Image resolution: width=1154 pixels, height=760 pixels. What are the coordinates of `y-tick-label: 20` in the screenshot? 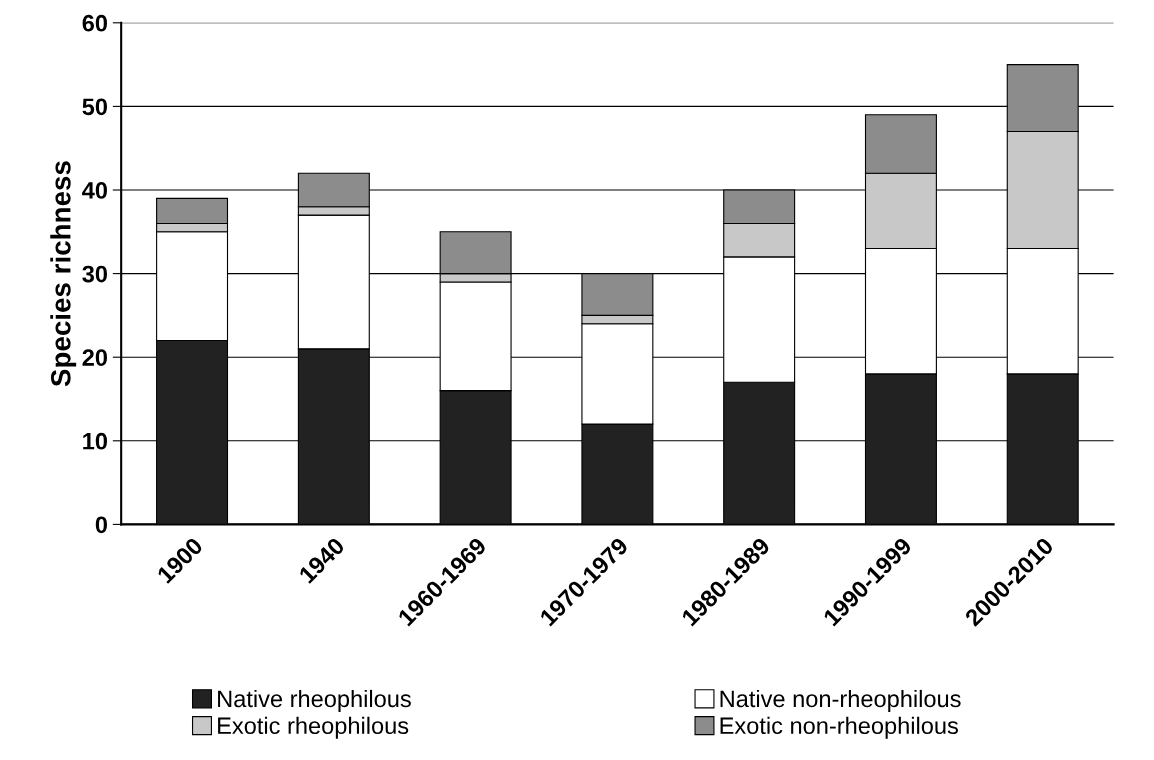 It's located at (95, 357).